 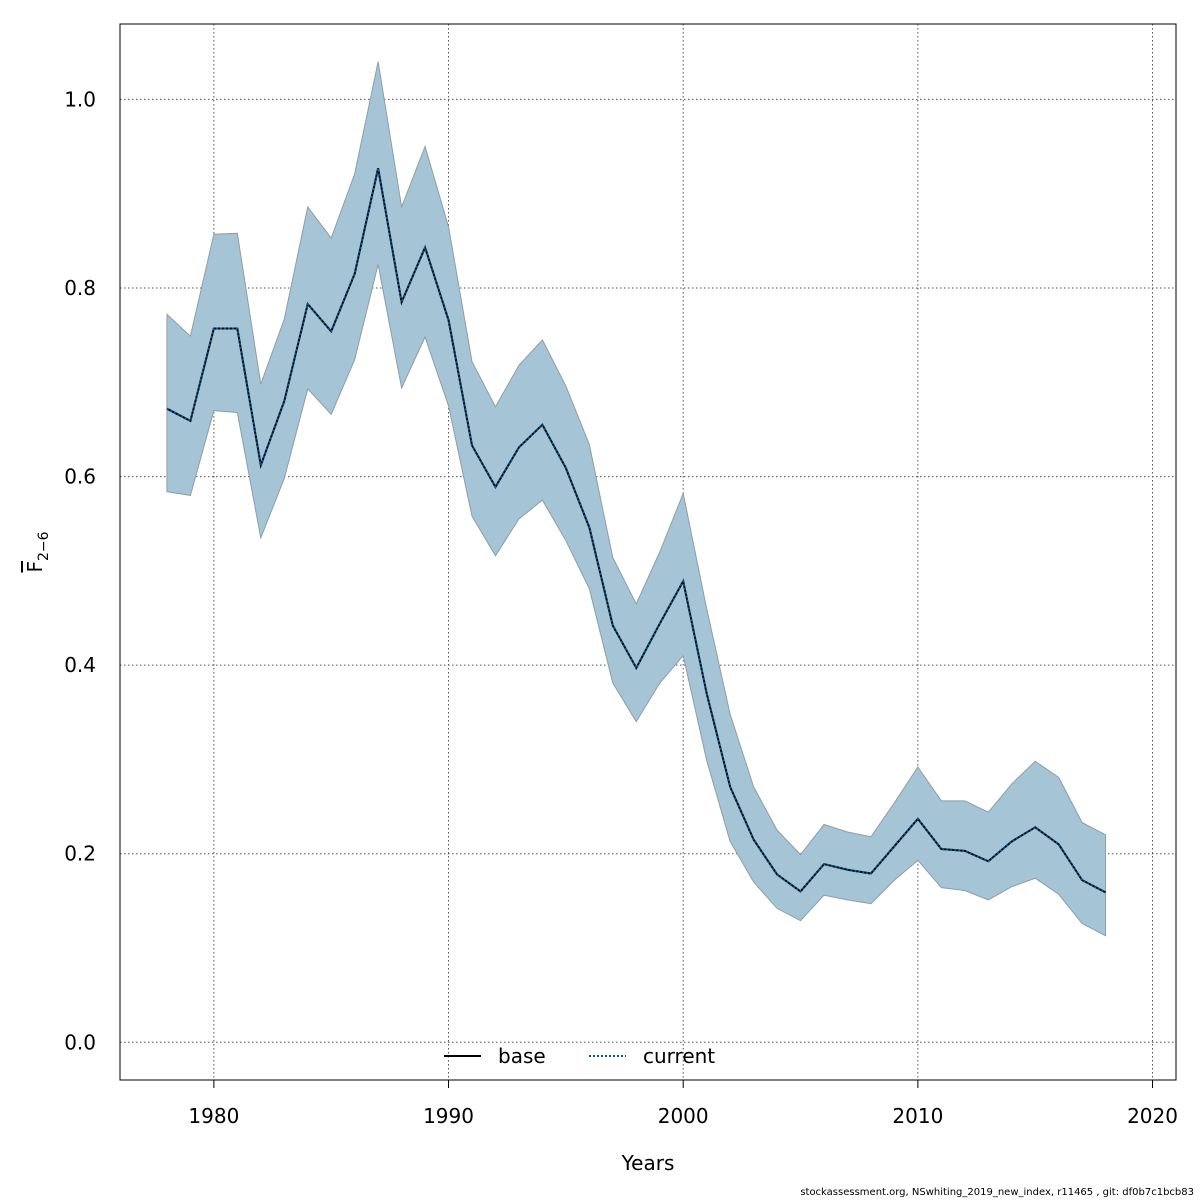 What do you see at coordinates (80, 570) in the screenshot?
I see `y-axis: 0.0 0.2 0.4 0.6 0.8 1.0` at bounding box center [80, 570].